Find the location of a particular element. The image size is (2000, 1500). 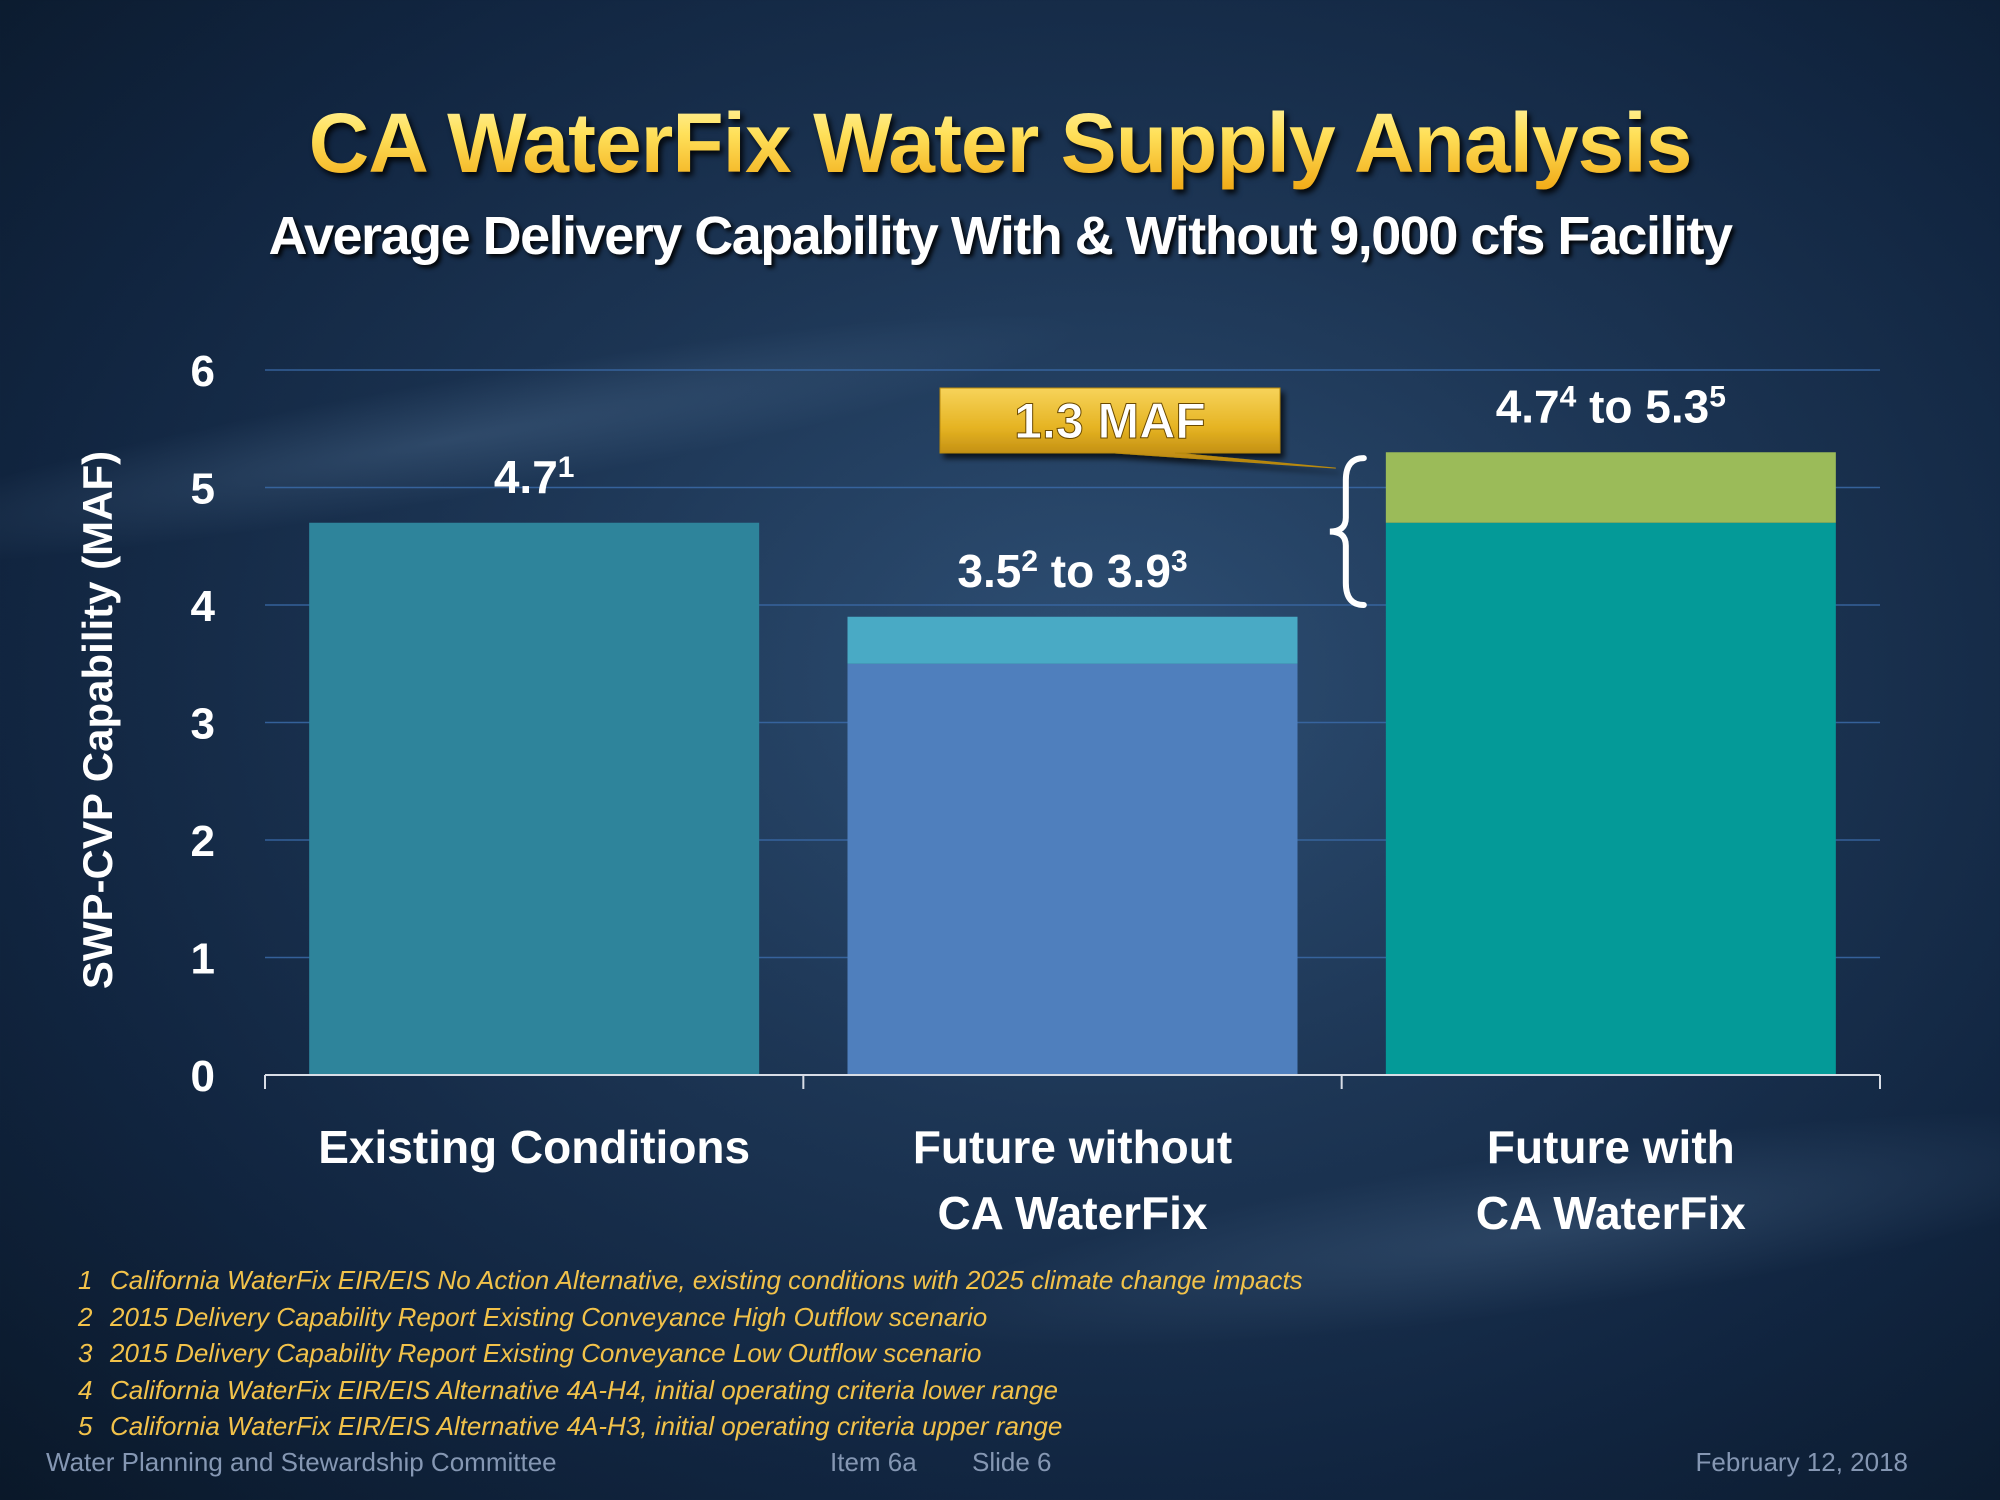

slide-title: CA WaterFix Water Supply Analysis is located at coordinates (1000, 143).